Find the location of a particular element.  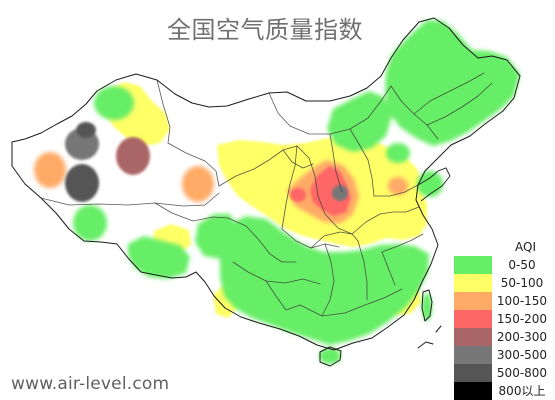

province-border-shanxi is located at coordinates (336, 163).